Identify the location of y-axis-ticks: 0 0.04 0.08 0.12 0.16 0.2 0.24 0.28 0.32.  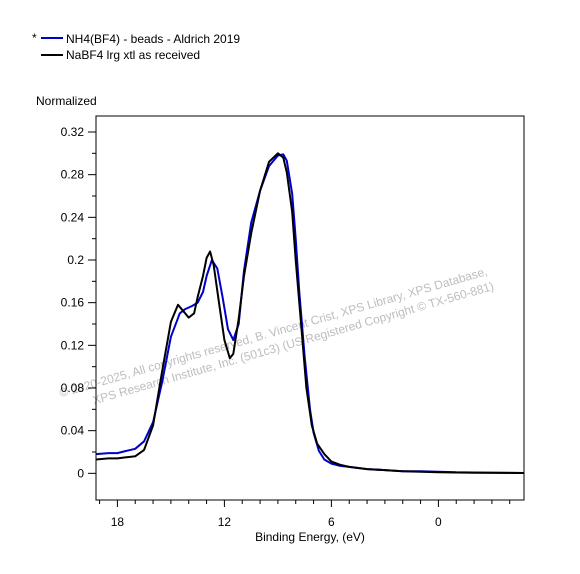
(78, 302).